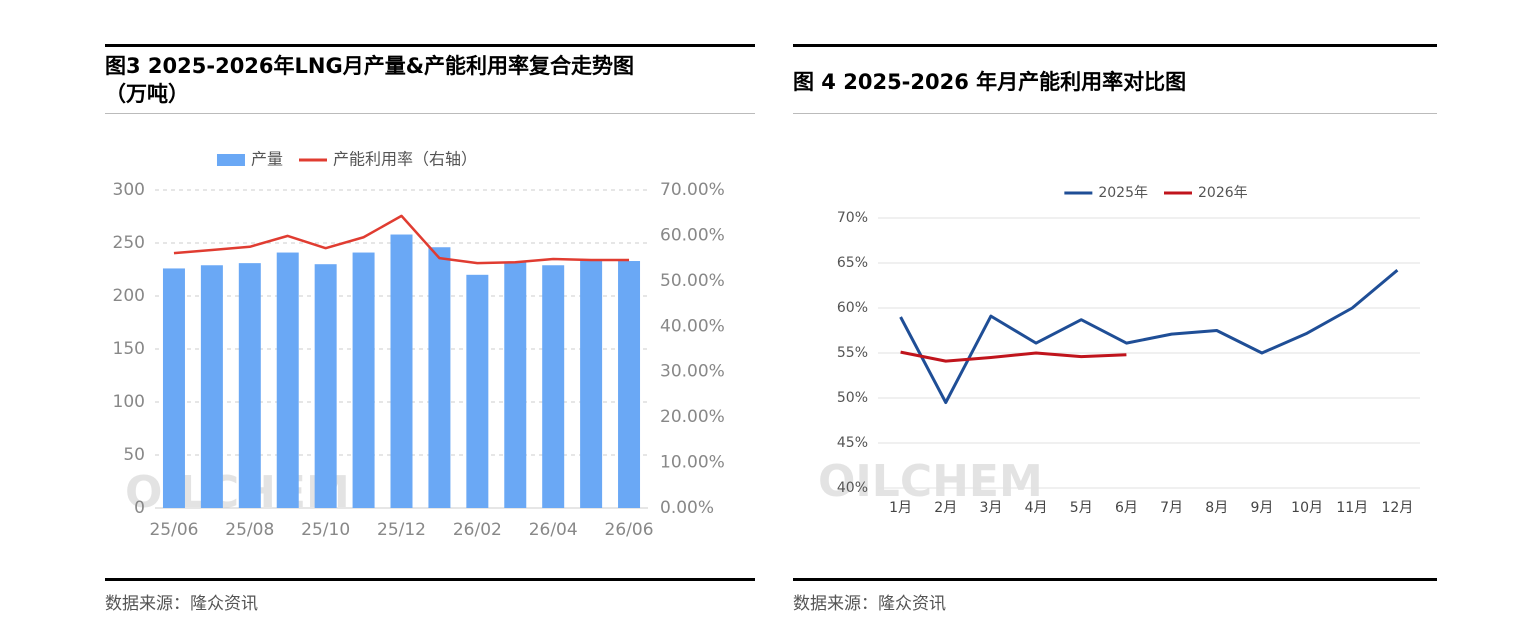 Image resolution: width=1538 pixels, height=636 pixels. Describe the element at coordinates (1123, 193) in the screenshot. I see `legend-label: 2025年` at that location.